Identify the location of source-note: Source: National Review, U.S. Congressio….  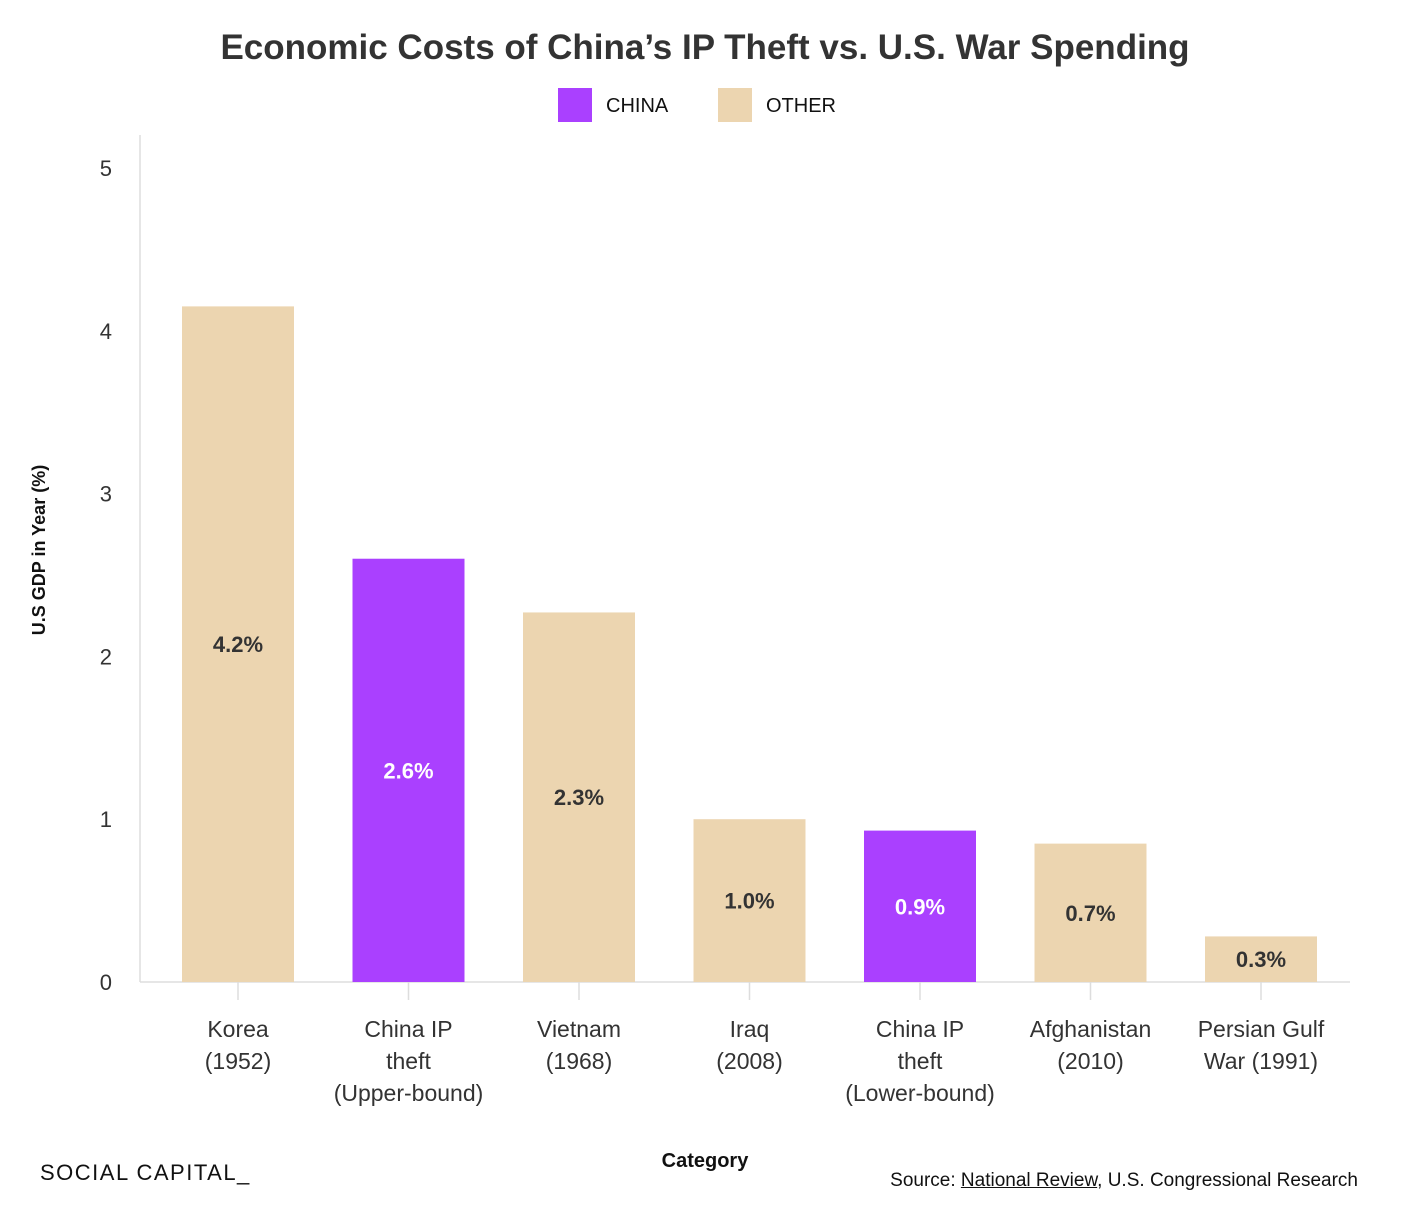
(1124, 1181).